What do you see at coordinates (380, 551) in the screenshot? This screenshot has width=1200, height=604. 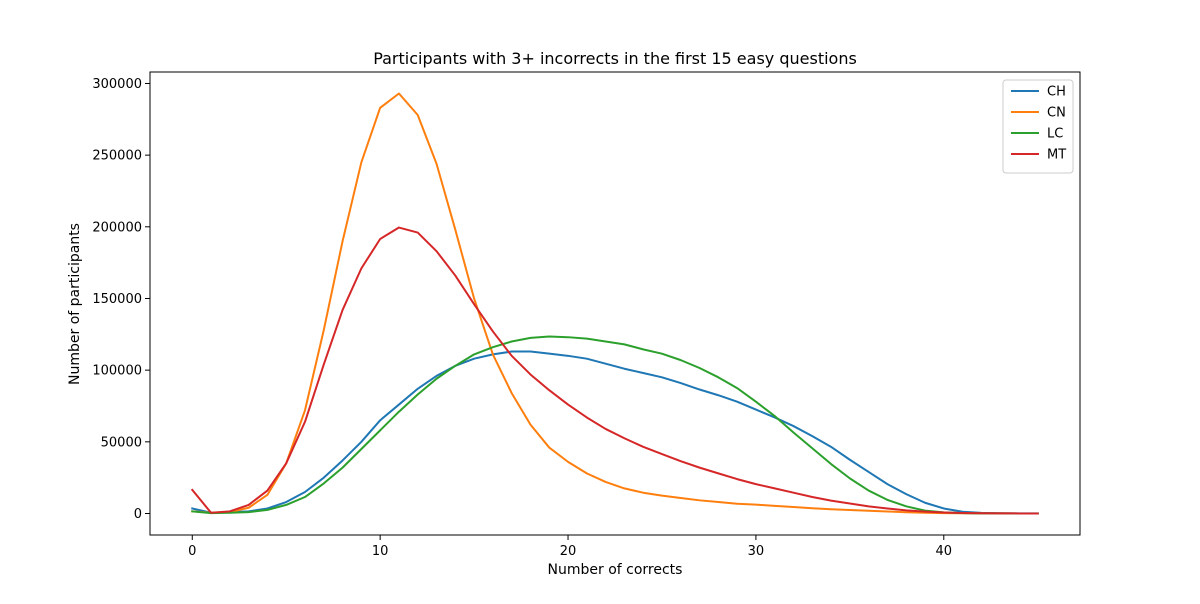 I see `x-tick-label: 10` at bounding box center [380, 551].